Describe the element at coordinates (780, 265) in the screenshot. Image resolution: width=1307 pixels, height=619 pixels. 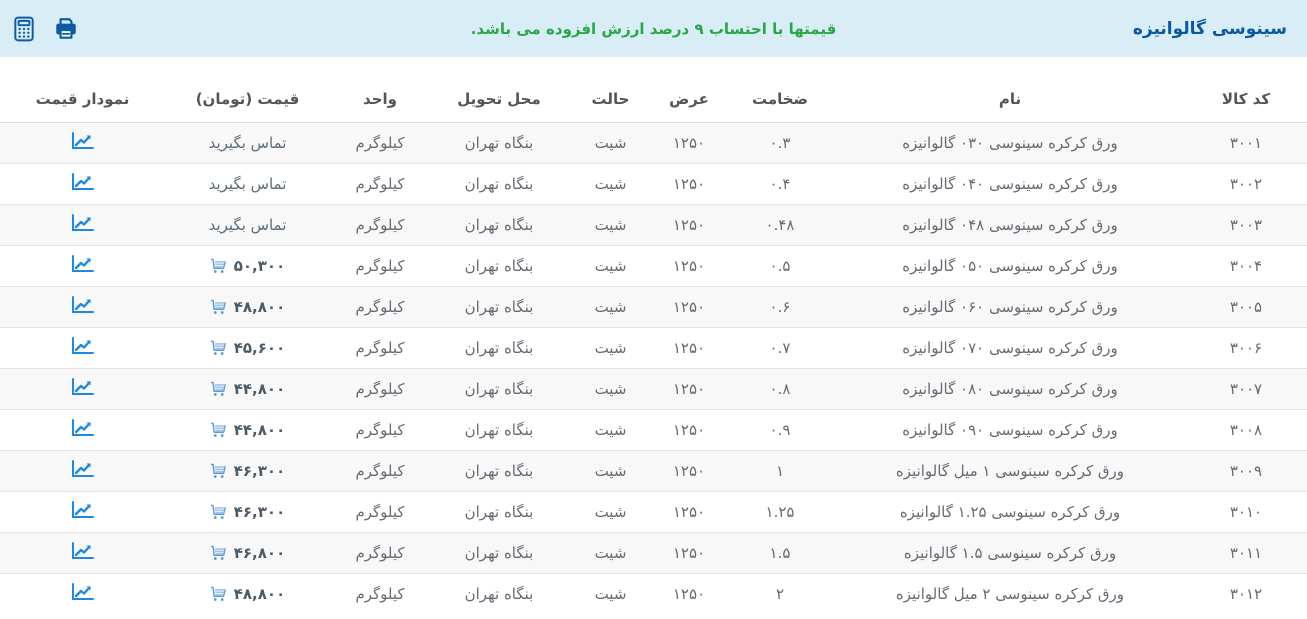
I see `cell-thickness: ۰.۵` at that location.